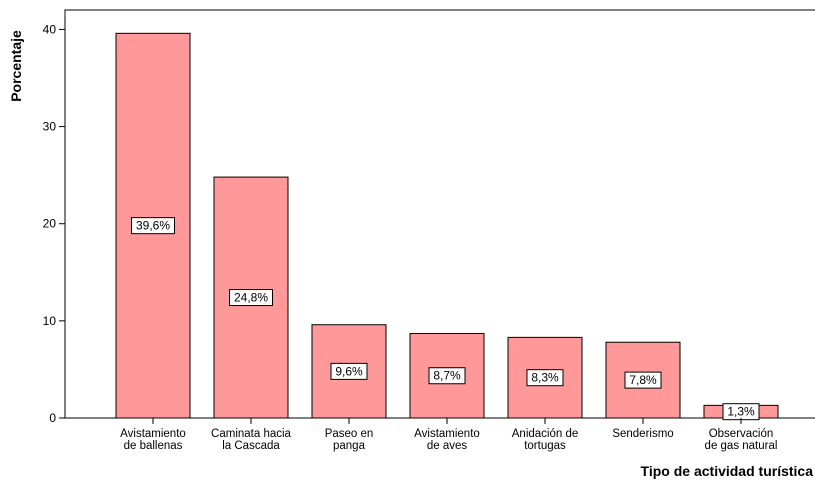  What do you see at coordinates (447, 440) in the screenshot?
I see `x-tick-label: Avistamiento de aves` at bounding box center [447, 440].